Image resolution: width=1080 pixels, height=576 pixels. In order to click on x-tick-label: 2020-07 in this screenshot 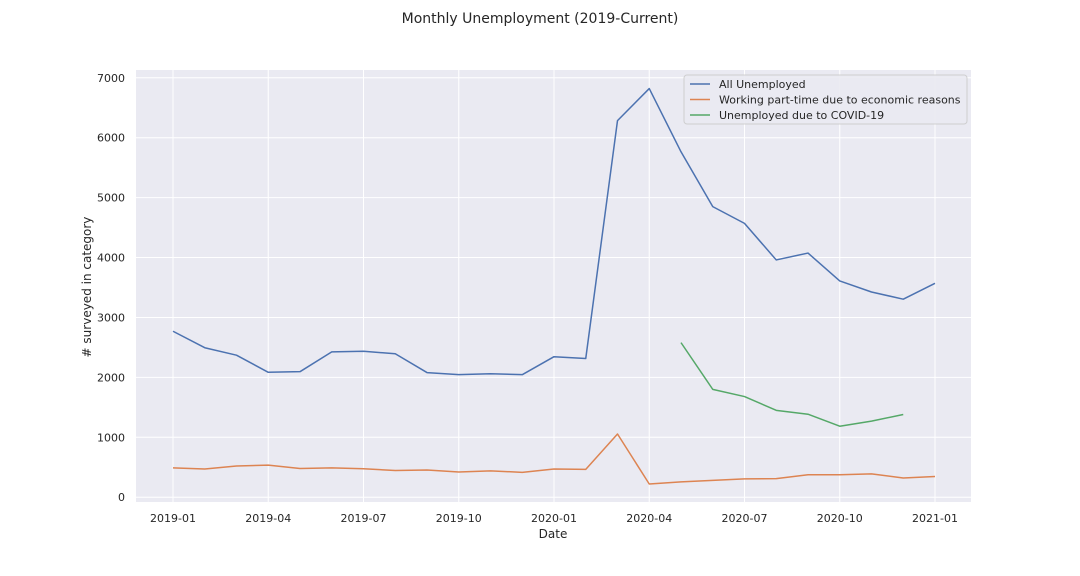, I will do `click(745, 518)`.